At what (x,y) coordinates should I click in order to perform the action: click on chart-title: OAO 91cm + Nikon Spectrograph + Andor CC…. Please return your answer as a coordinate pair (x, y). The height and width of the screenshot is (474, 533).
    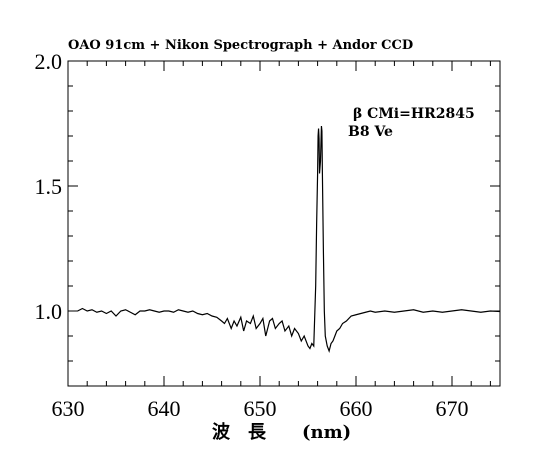
    Looking at the image, I should click on (240, 45).